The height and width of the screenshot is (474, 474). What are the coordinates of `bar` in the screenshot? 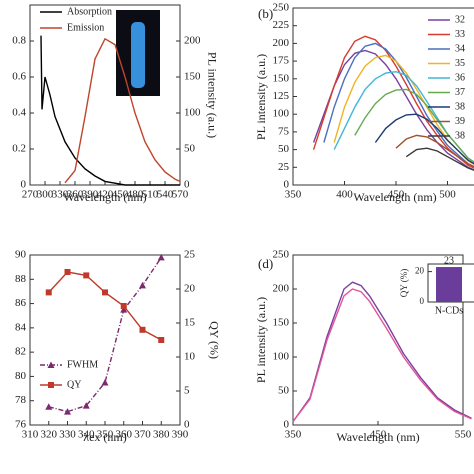 It's located at (449, 284).